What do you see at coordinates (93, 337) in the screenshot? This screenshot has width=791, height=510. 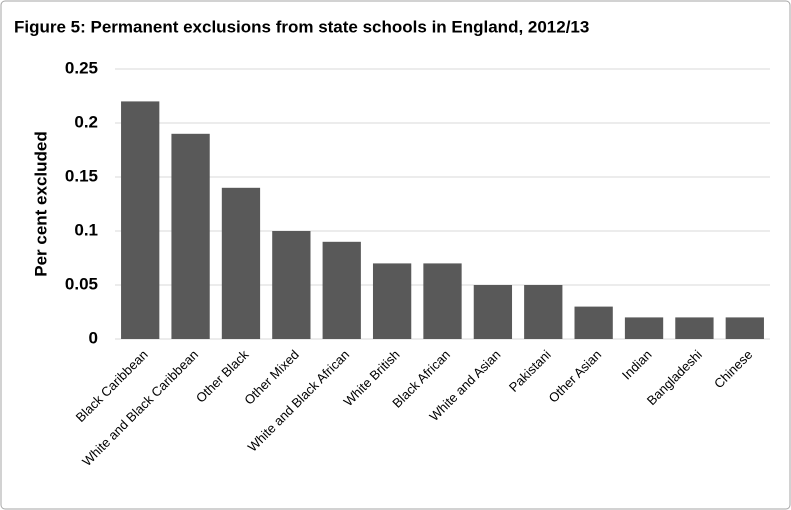 I see `y-tick-label: 0` at bounding box center [93, 337].